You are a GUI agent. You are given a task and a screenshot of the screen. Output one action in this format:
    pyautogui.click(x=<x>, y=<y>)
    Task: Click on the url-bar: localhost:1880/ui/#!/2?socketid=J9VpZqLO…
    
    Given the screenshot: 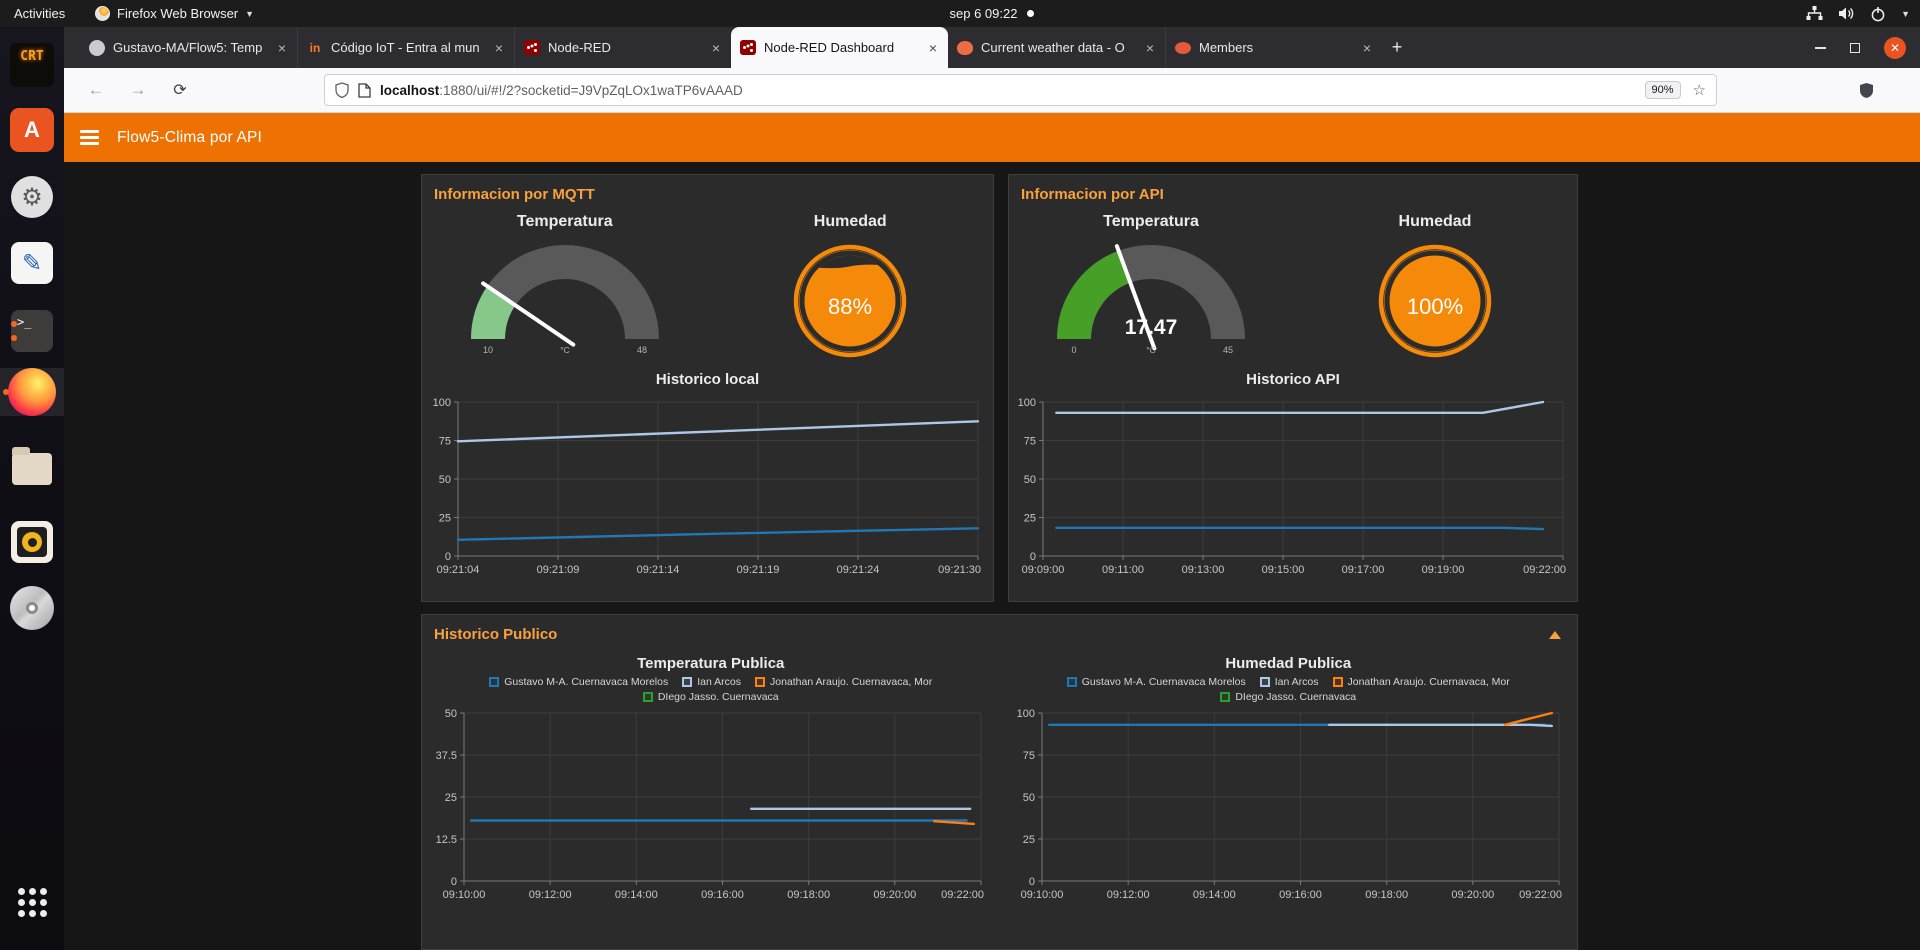 What is the action you would take?
    pyautogui.click(x=1020, y=90)
    